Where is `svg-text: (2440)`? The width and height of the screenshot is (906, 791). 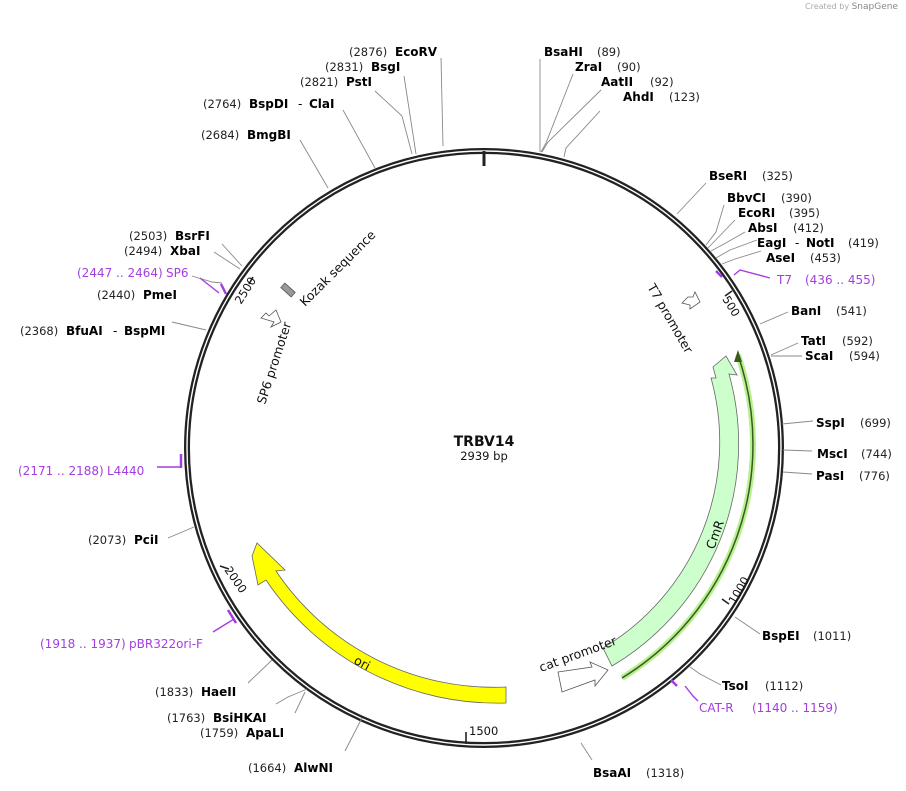
svg-text: (2440) is located at coordinates (116, 295).